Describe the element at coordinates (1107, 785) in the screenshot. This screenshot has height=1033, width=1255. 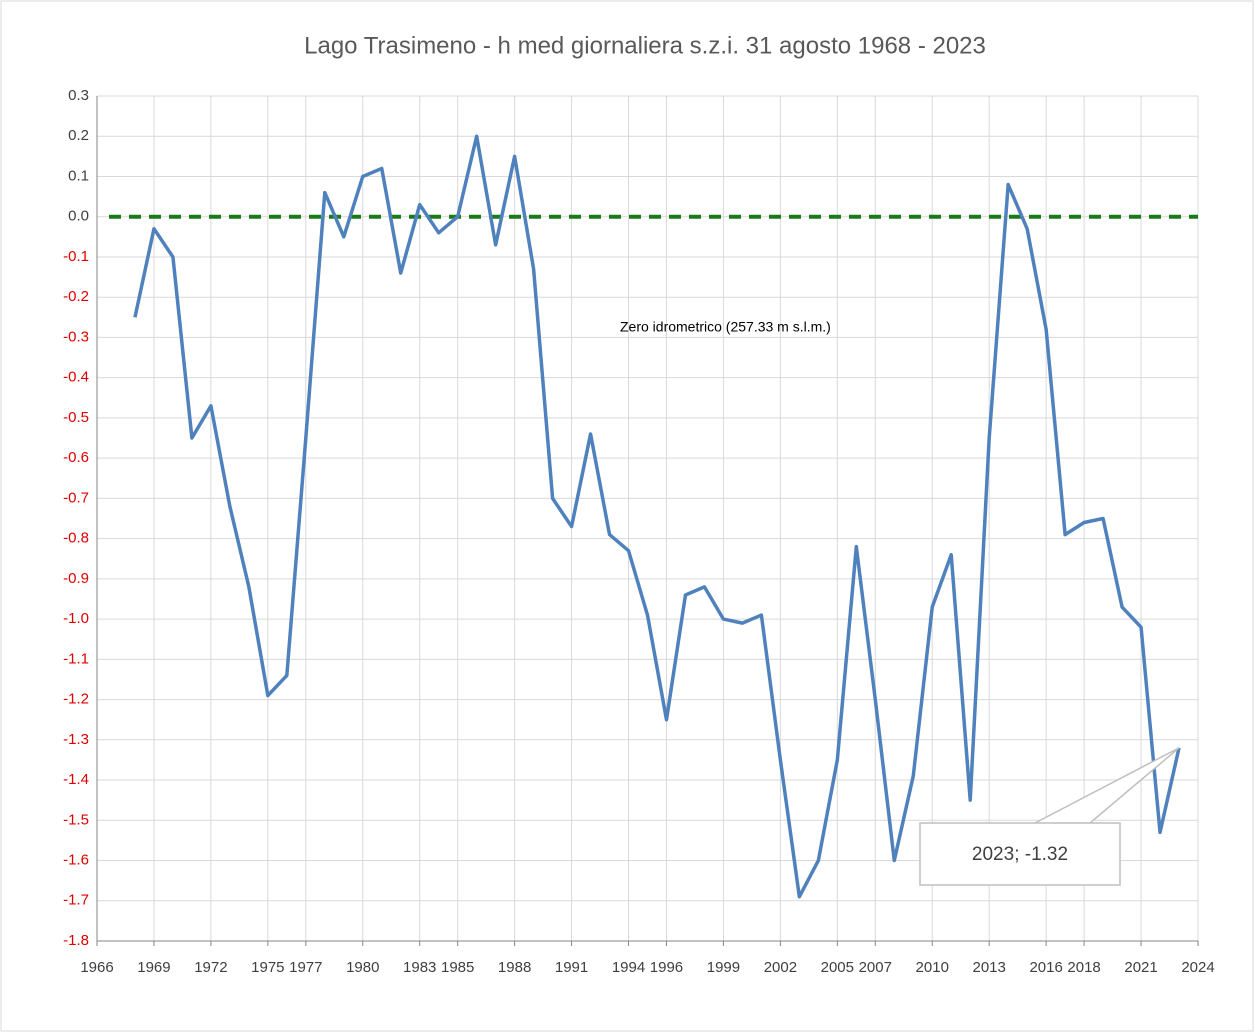
I see `callout-pointer` at that location.